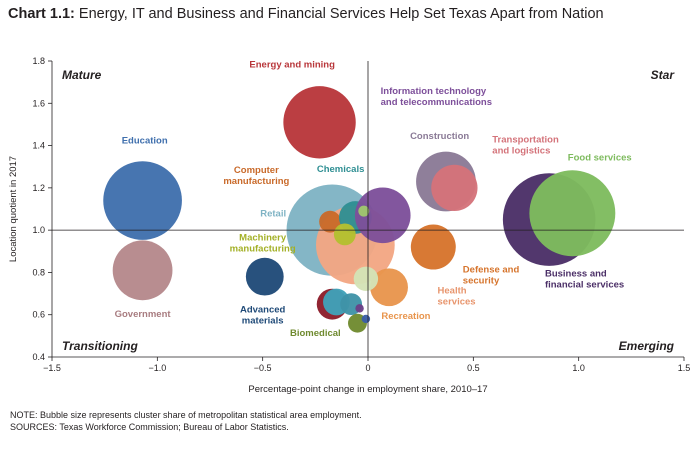 This screenshot has width=700, height=450. Describe the element at coordinates (145, 140) in the screenshot. I see `bubble-label: Education` at that location.